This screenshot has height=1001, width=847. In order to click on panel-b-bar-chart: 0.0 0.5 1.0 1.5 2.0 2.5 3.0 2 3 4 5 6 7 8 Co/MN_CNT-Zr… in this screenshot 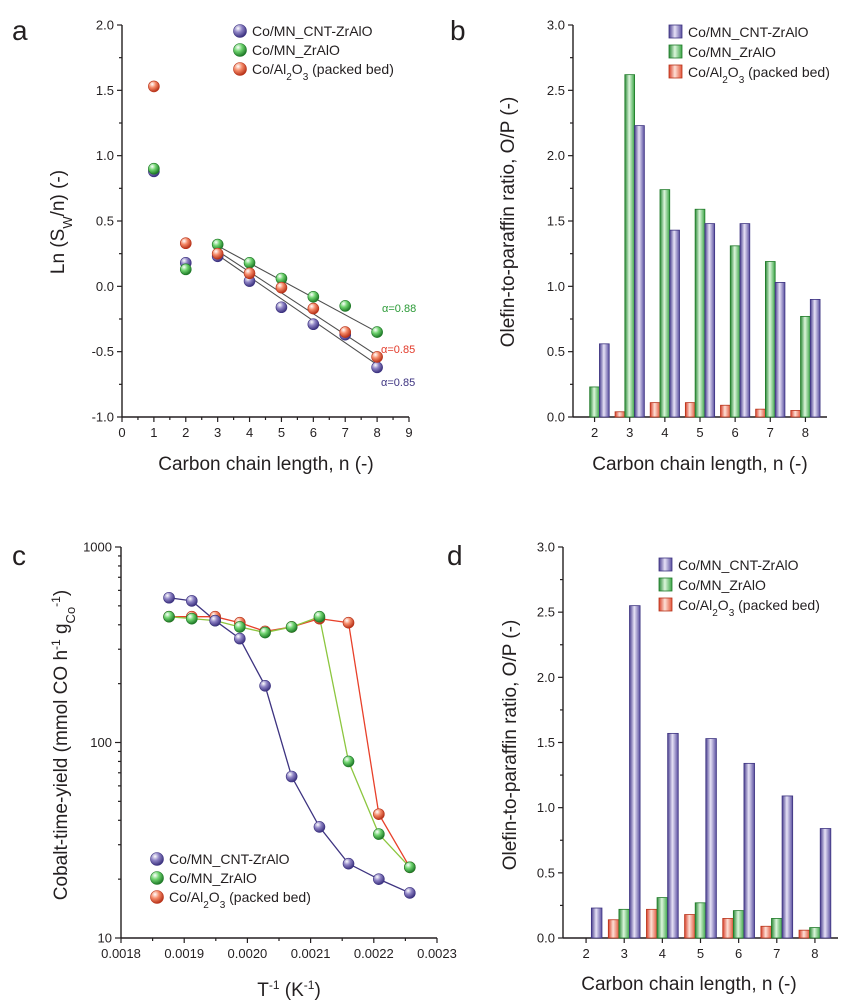, I will do `click(688, 229)`.